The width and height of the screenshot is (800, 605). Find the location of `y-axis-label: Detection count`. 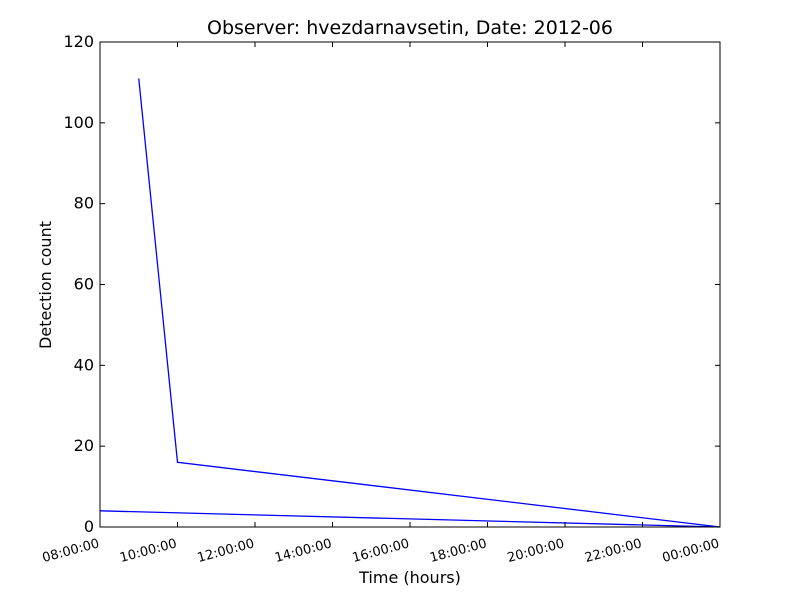

y-axis-label: Detection count is located at coordinates (45, 285).